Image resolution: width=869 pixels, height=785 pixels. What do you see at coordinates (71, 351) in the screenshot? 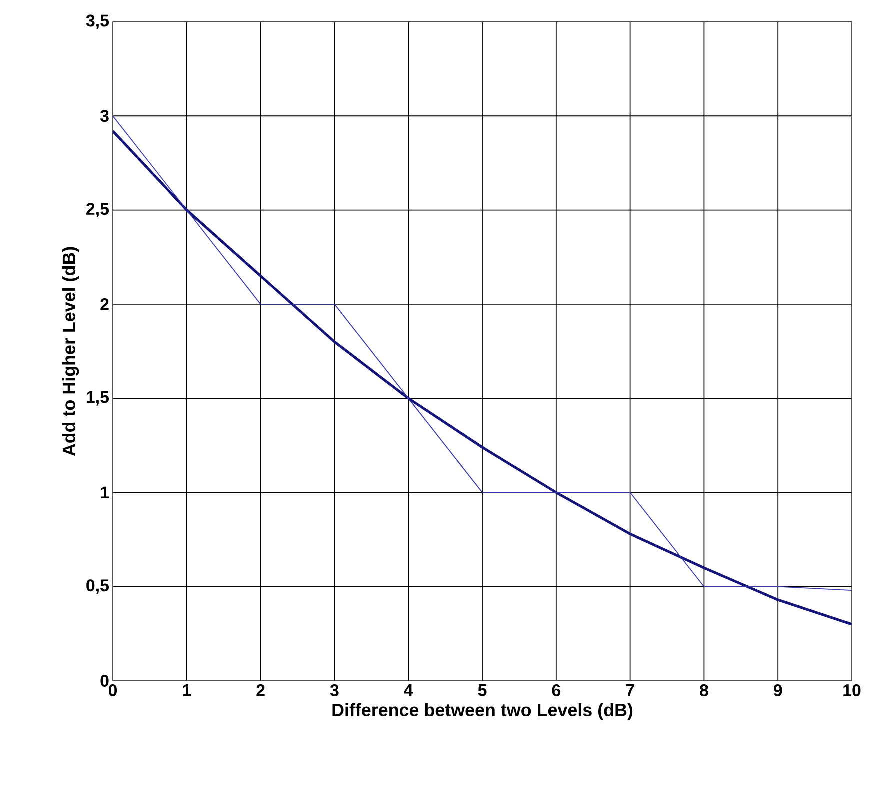
I see `y-axis-title: Add to Higher Level (dB)` at bounding box center [71, 351].